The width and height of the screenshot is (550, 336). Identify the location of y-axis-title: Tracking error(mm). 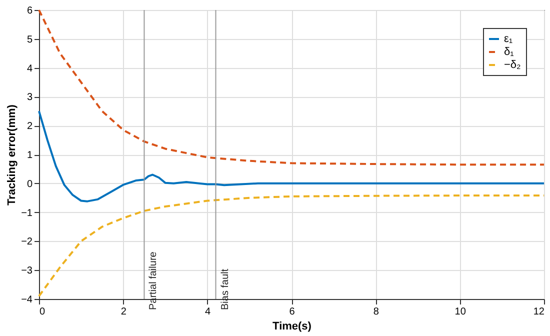
(12, 155).